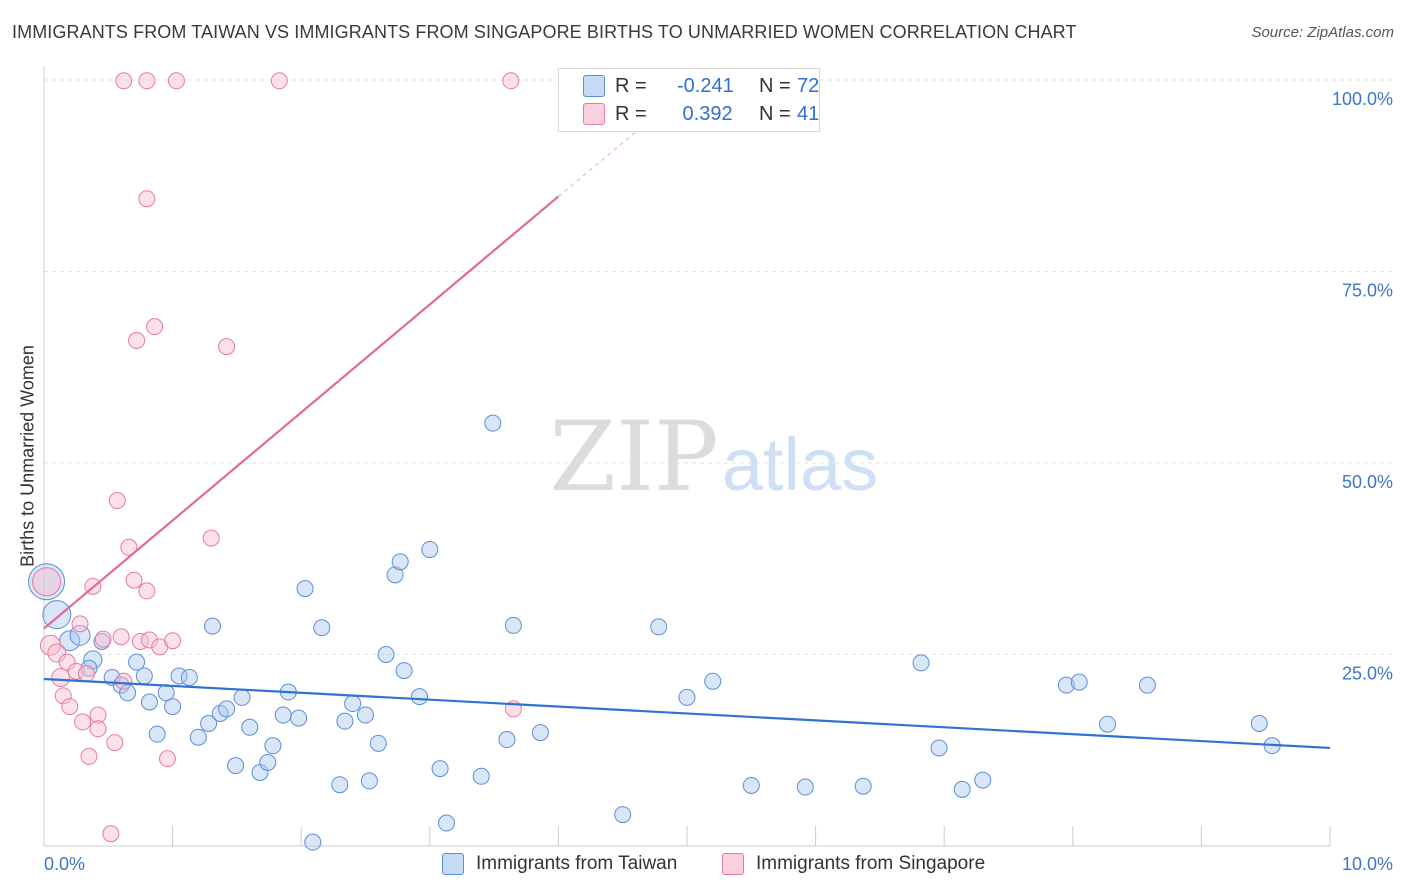  I want to click on legend-swatch-taiwan, so click(594, 86).